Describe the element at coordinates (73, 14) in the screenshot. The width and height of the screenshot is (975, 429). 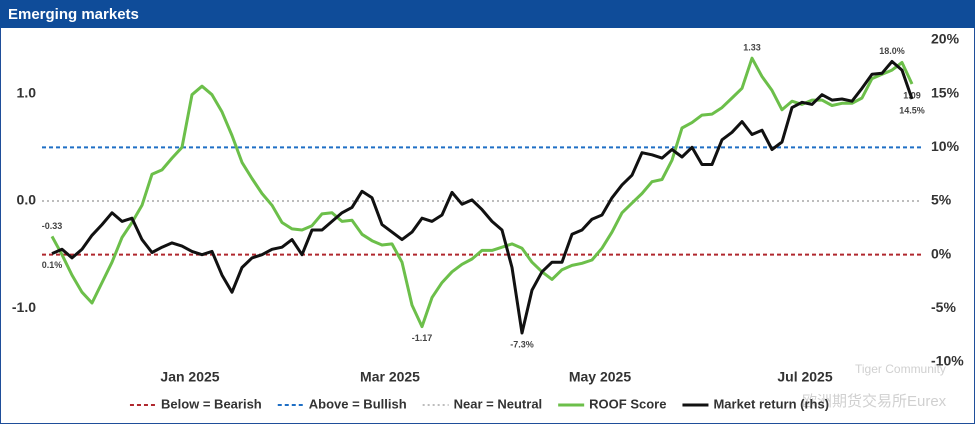
I see `chart-title: Emerging markets` at that location.